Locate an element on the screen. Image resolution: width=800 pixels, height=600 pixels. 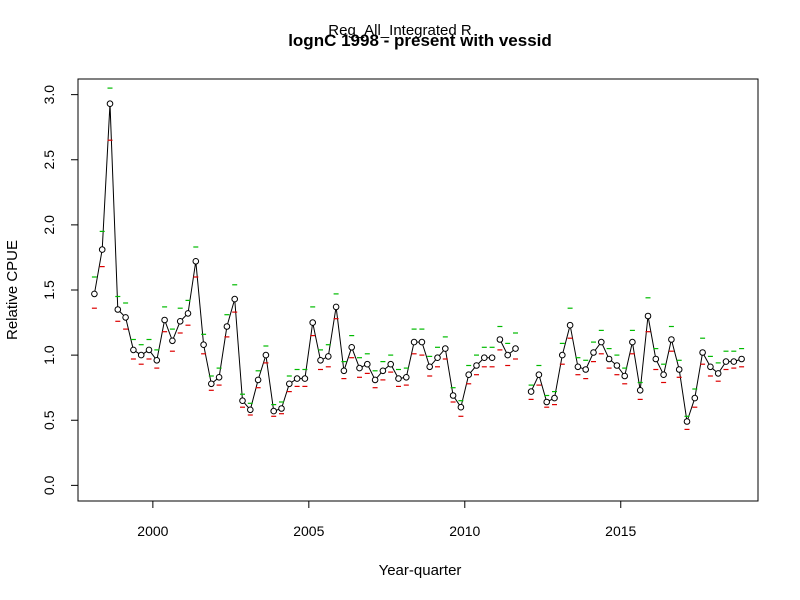
cpue-series-line is located at coordinates (636, 368).